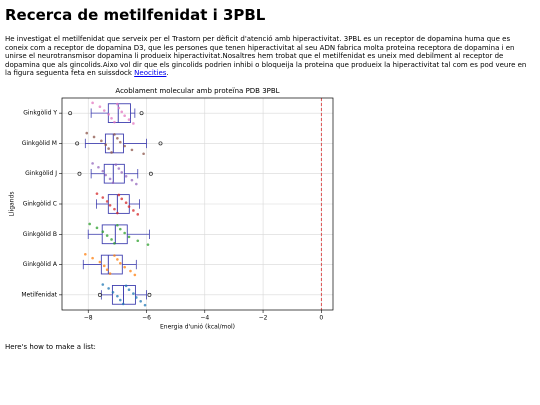  Describe the element at coordinates (39, 294) in the screenshot. I see `y-tick-label: Metilfenidat` at that location.